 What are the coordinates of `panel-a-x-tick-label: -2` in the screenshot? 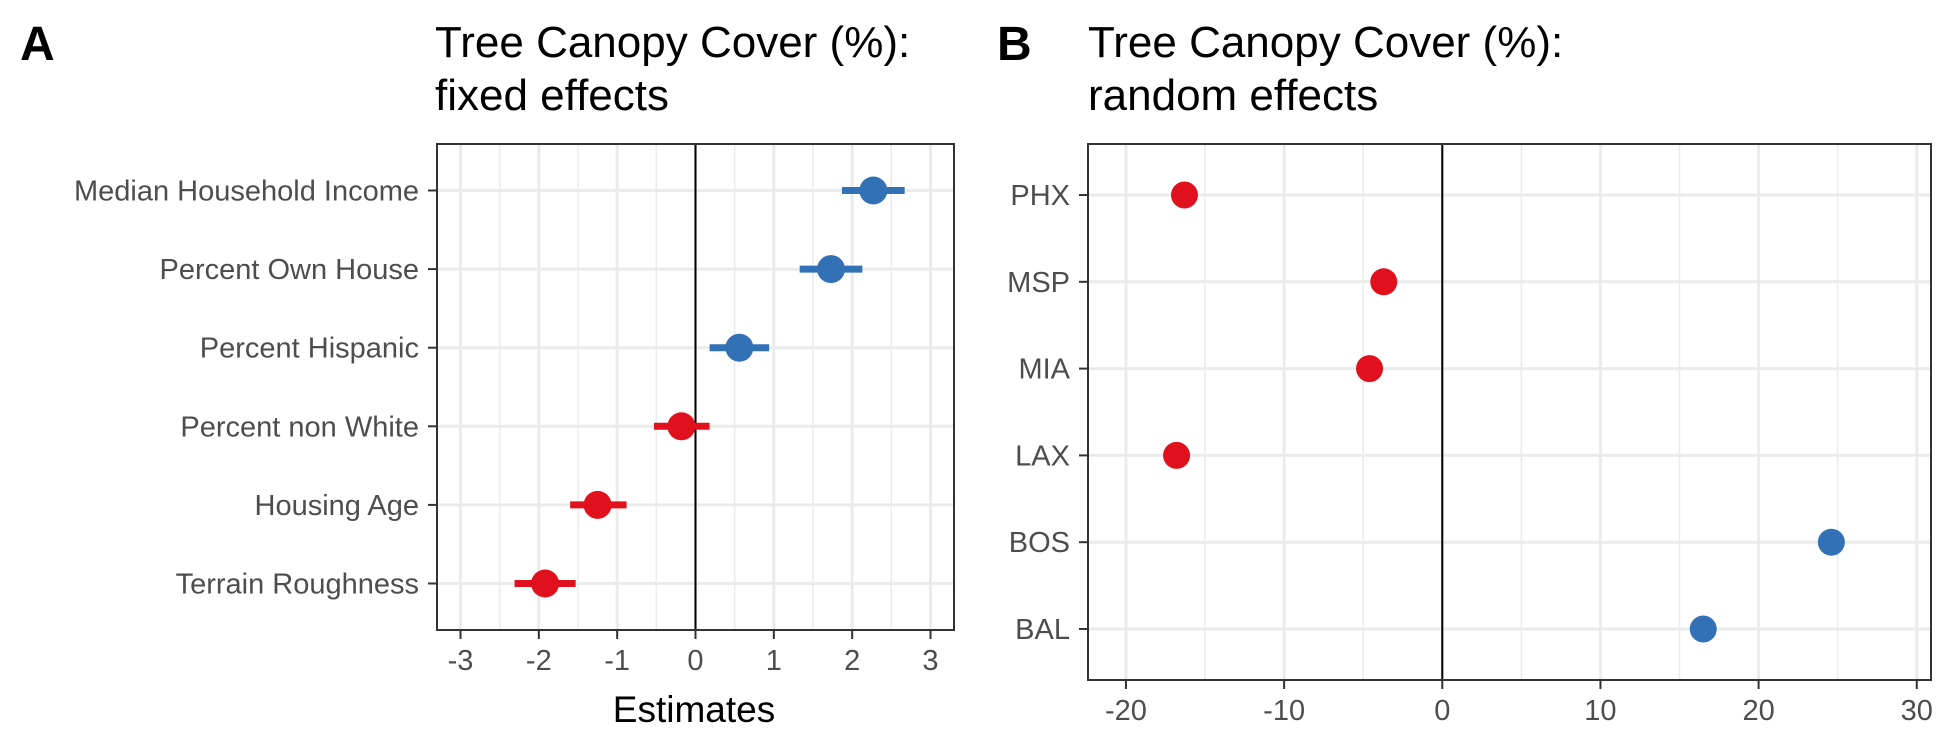 It's located at (539, 661).